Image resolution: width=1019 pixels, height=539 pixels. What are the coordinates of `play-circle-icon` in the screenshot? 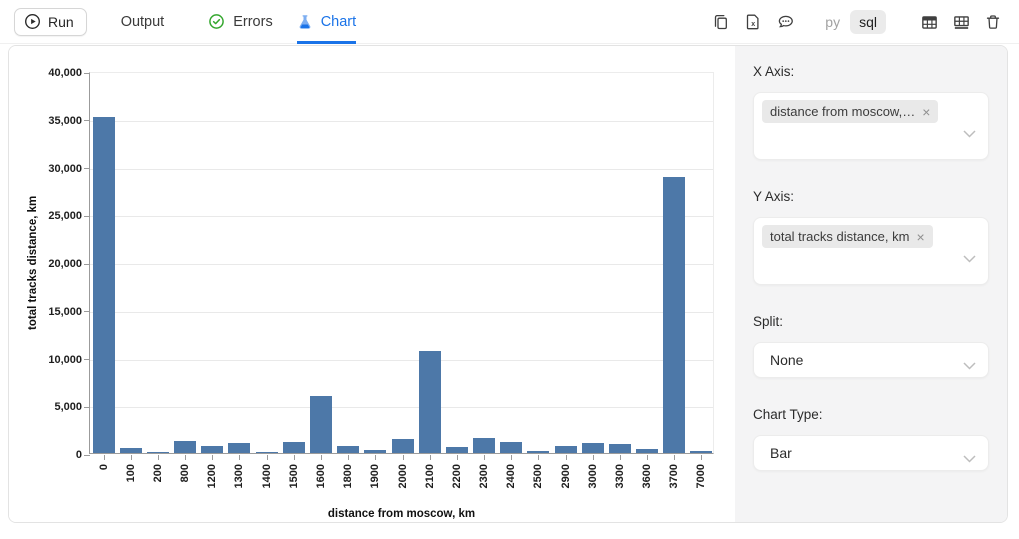 It's located at (32, 21).